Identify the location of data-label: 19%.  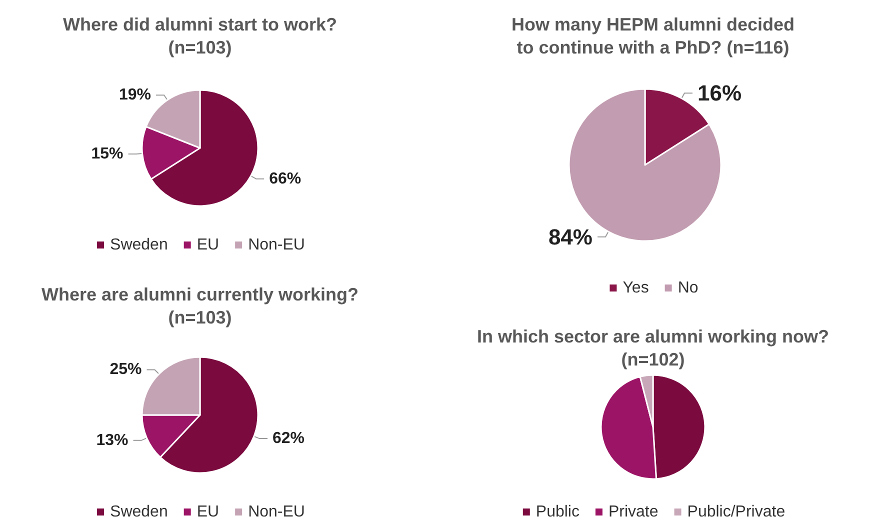
(135, 95).